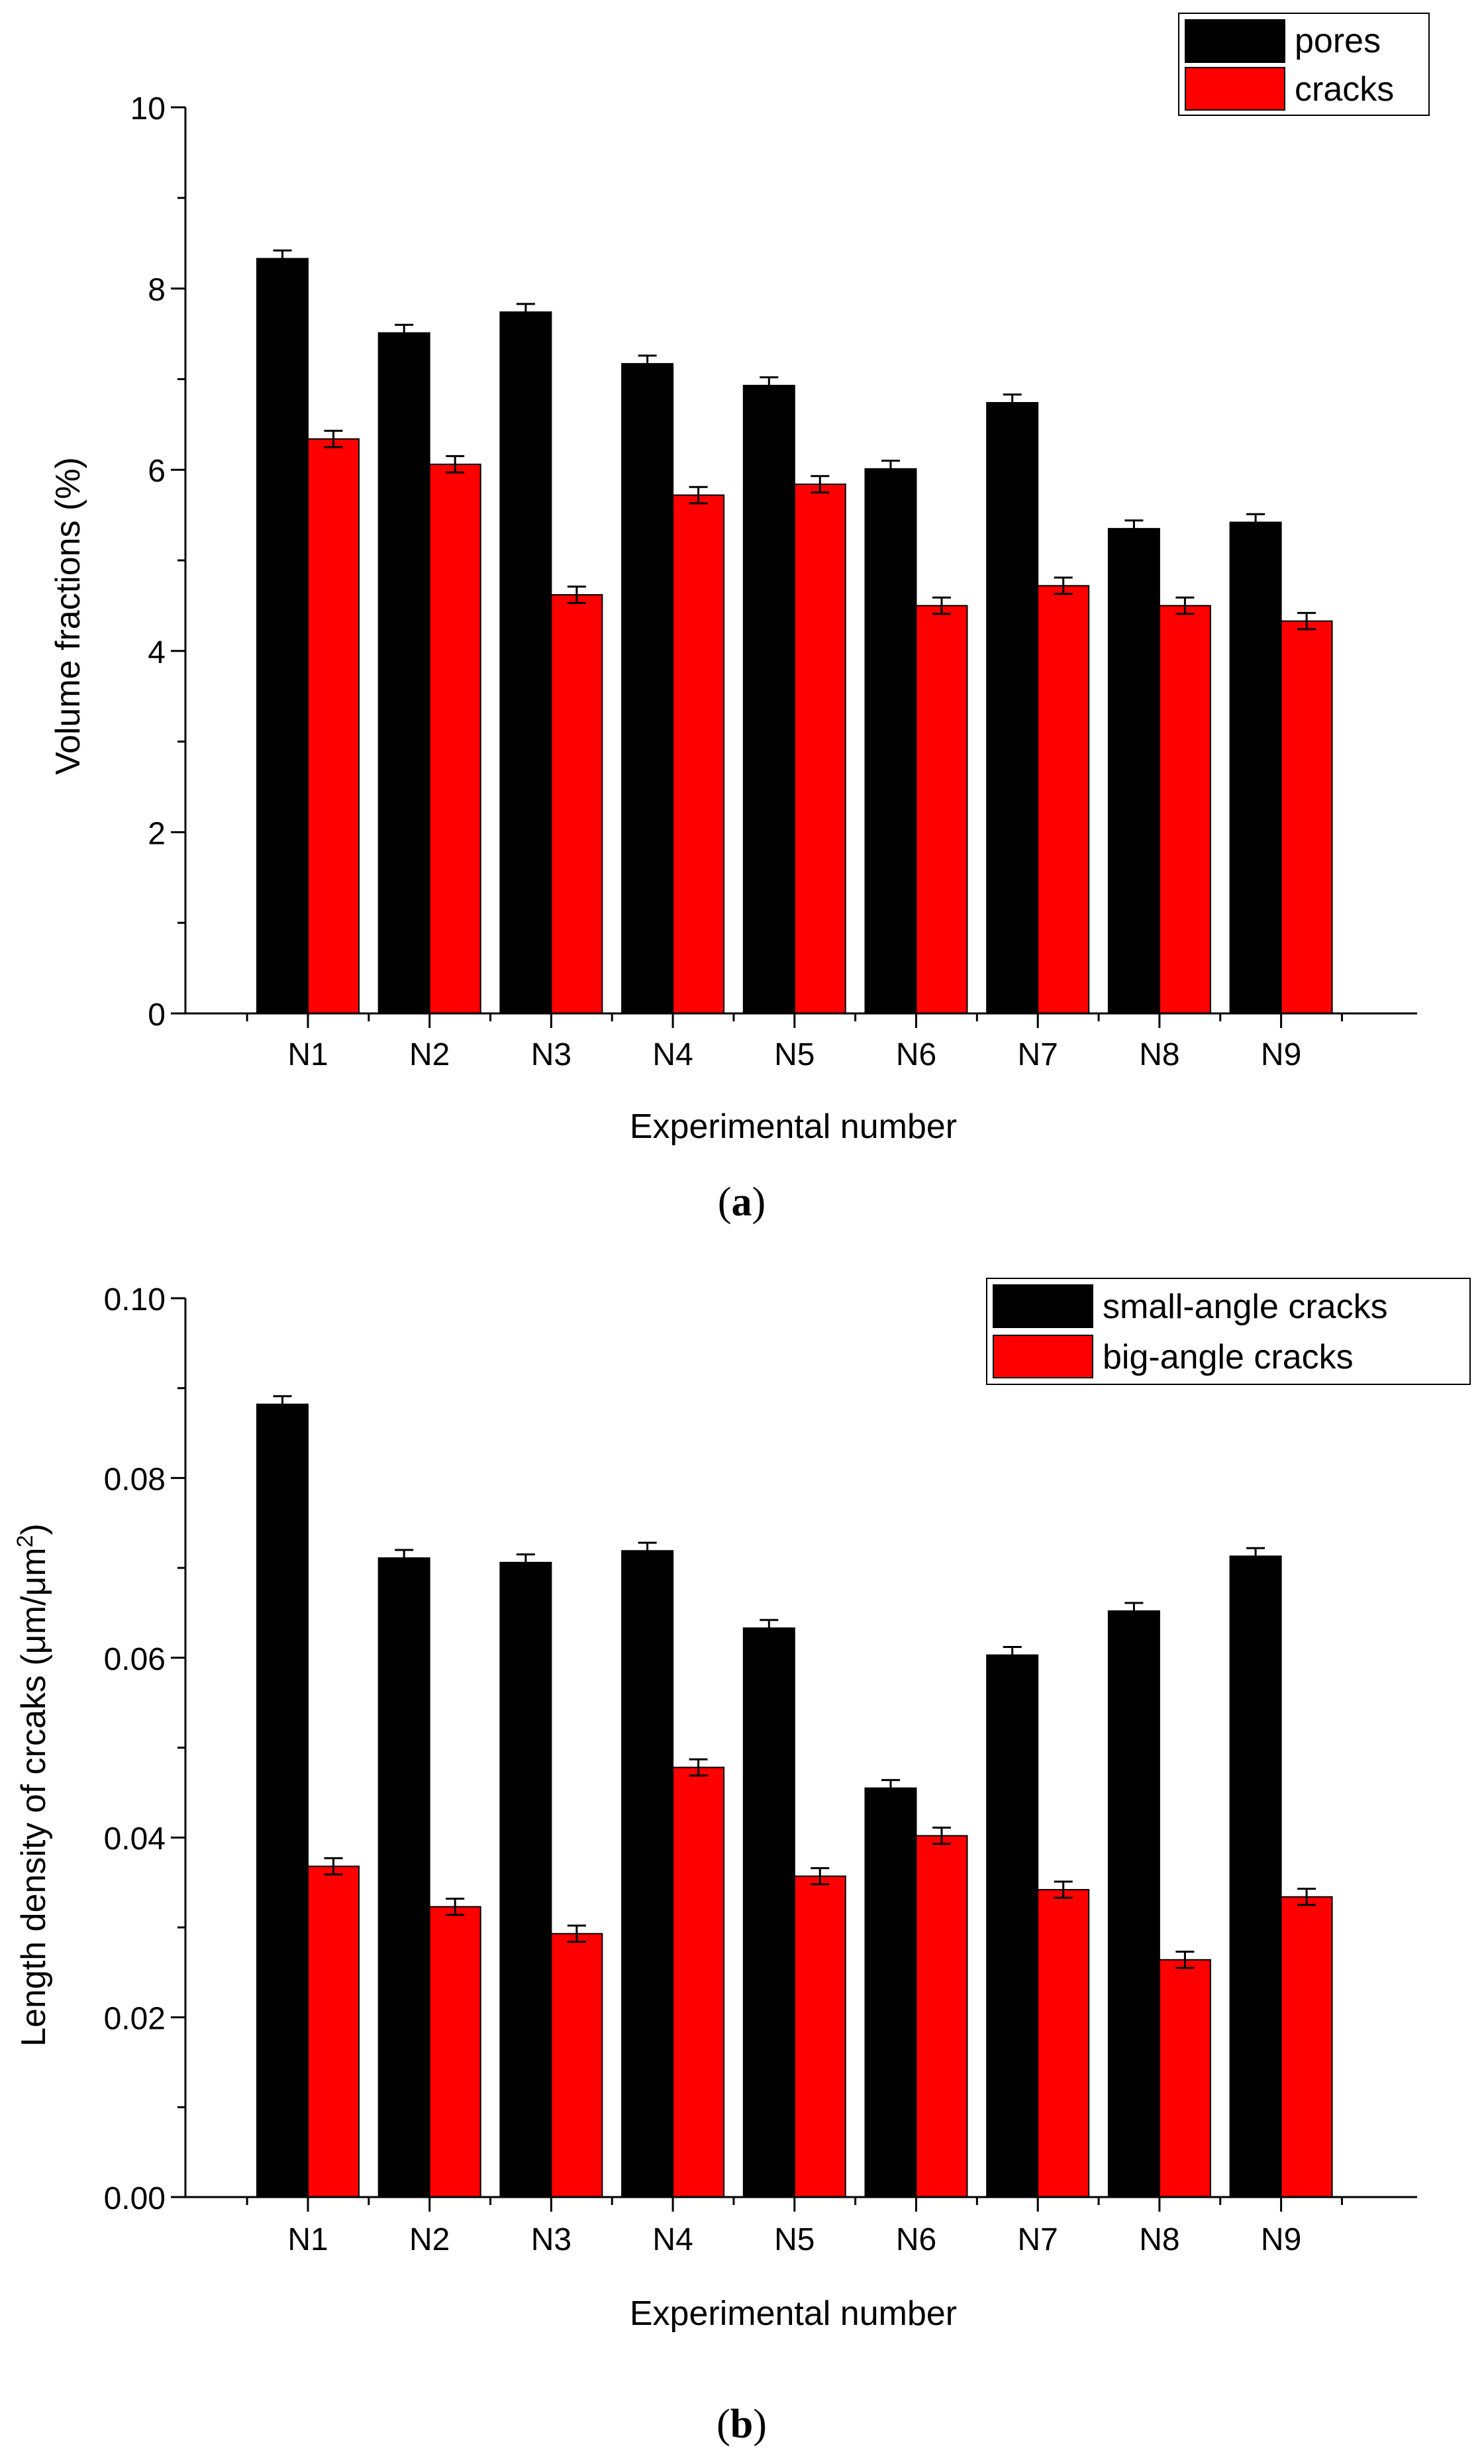 This screenshot has height=2464, width=1484. I want to click on chart-b-y-tick-label: 0.08, so click(135, 1479).